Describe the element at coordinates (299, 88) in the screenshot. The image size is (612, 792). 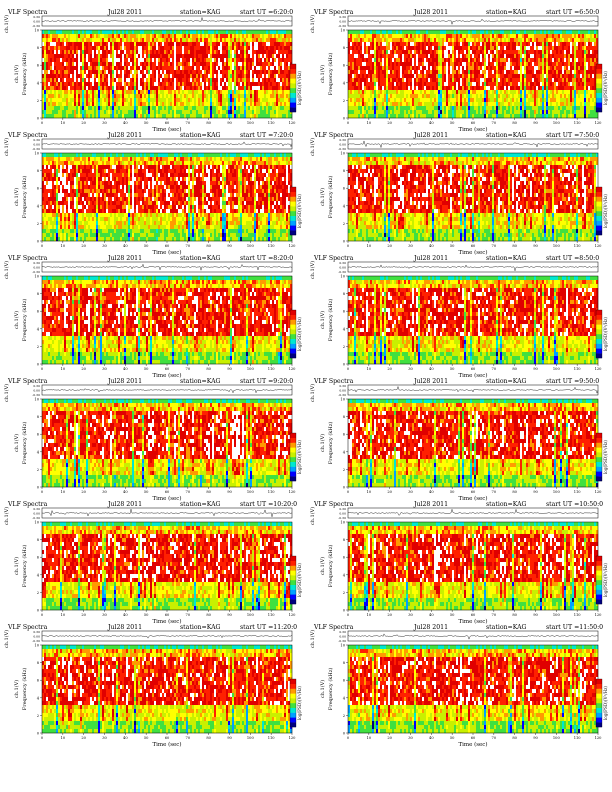
I see `colorbar-label: log(PSD)(V²/Hz)` at that location.